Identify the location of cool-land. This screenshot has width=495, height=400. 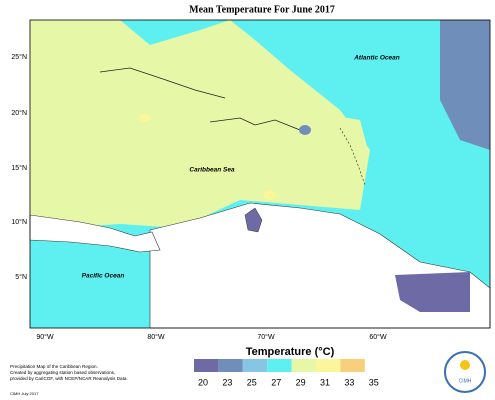
(432, 292).